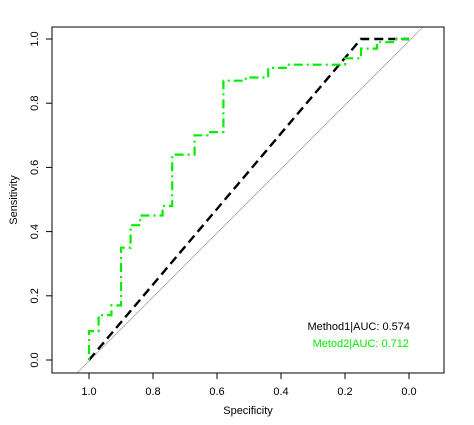  What do you see at coordinates (35, 231) in the screenshot?
I see `y-tick-label: 0.4` at bounding box center [35, 231].